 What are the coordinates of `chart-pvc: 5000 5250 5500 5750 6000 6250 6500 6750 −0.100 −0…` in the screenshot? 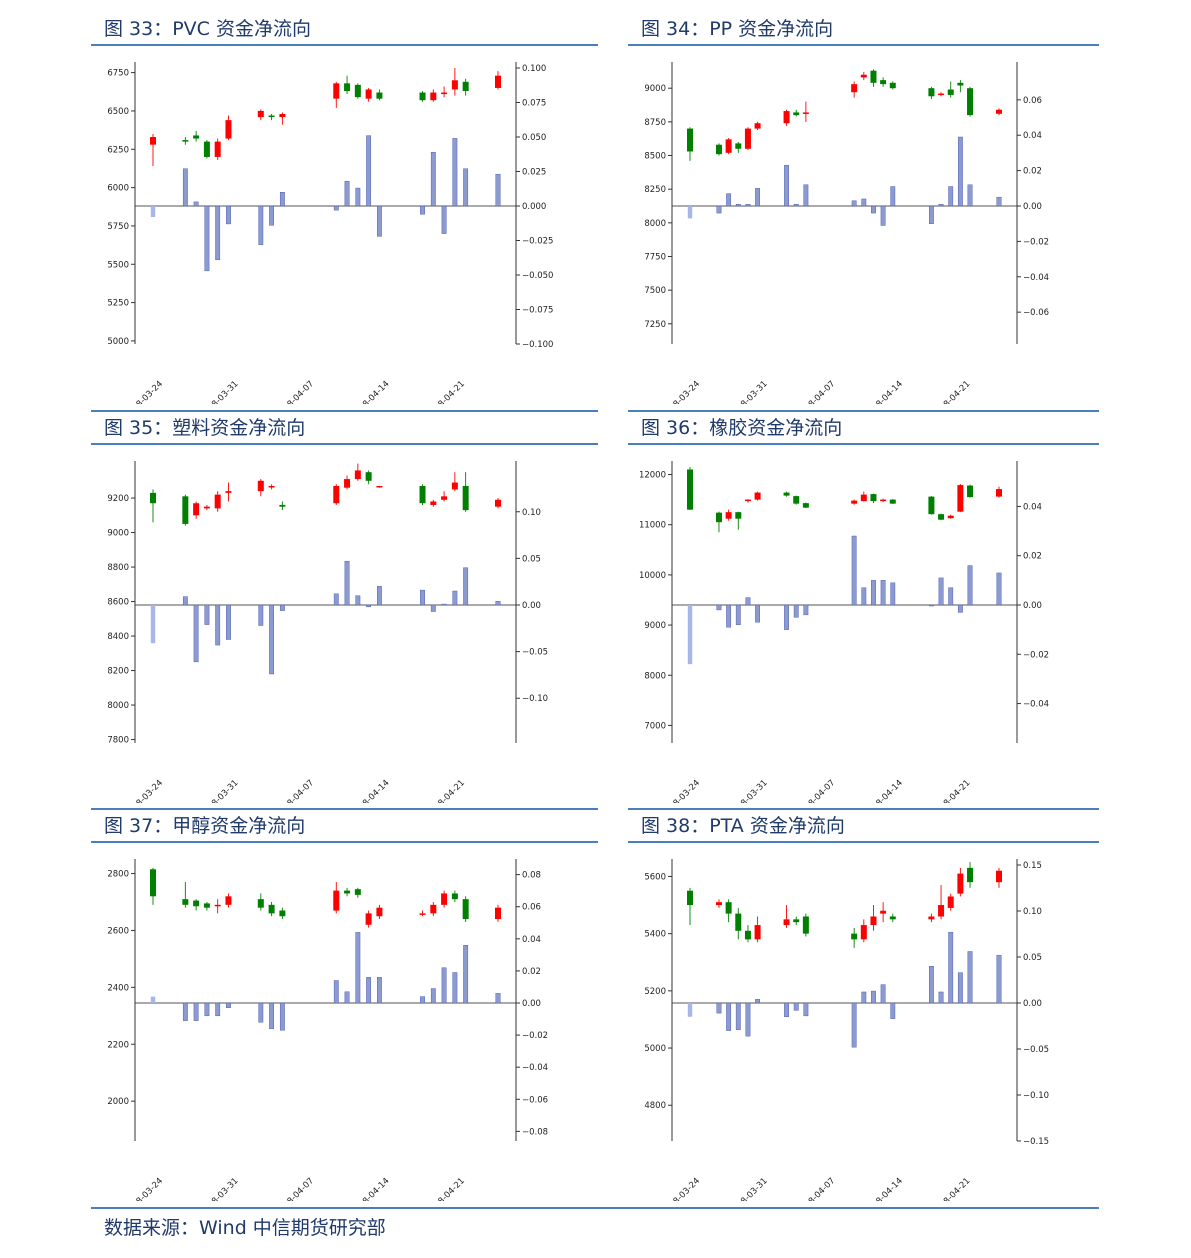 It's located at (344, 229).